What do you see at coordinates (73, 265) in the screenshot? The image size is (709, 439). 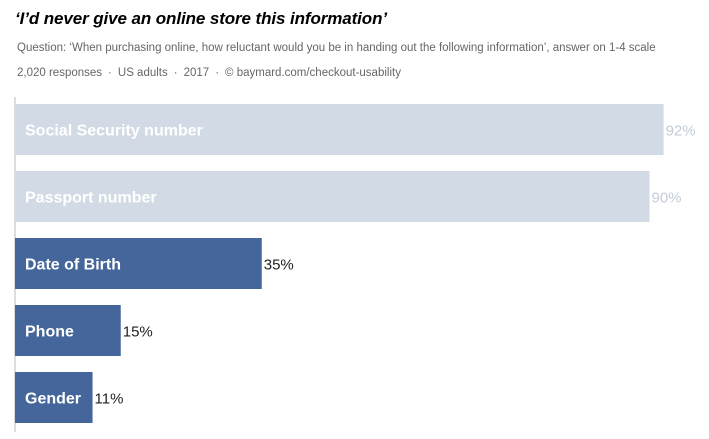 I see `bar-category-label-2: Date of Birth` at bounding box center [73, 265].